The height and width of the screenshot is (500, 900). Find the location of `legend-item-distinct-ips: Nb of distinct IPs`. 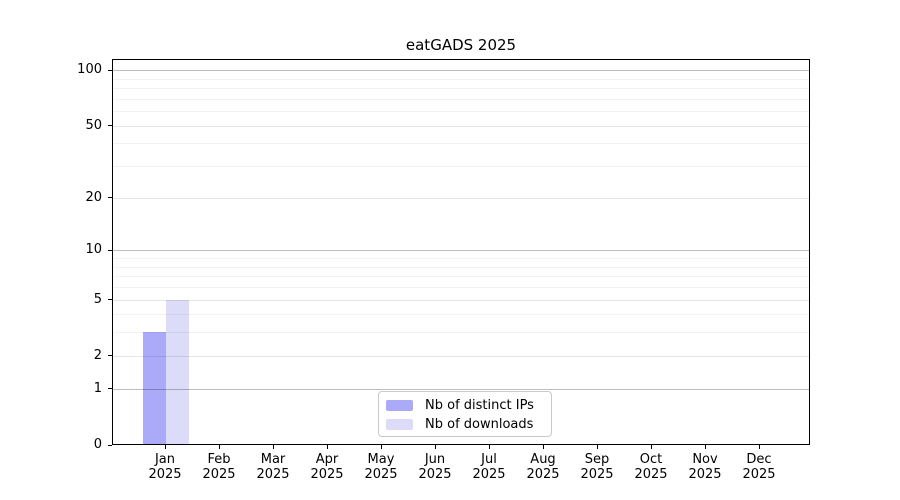

legend-item-distinct-ips: Nb of distinct IPs is located at coordinates (468, 405).